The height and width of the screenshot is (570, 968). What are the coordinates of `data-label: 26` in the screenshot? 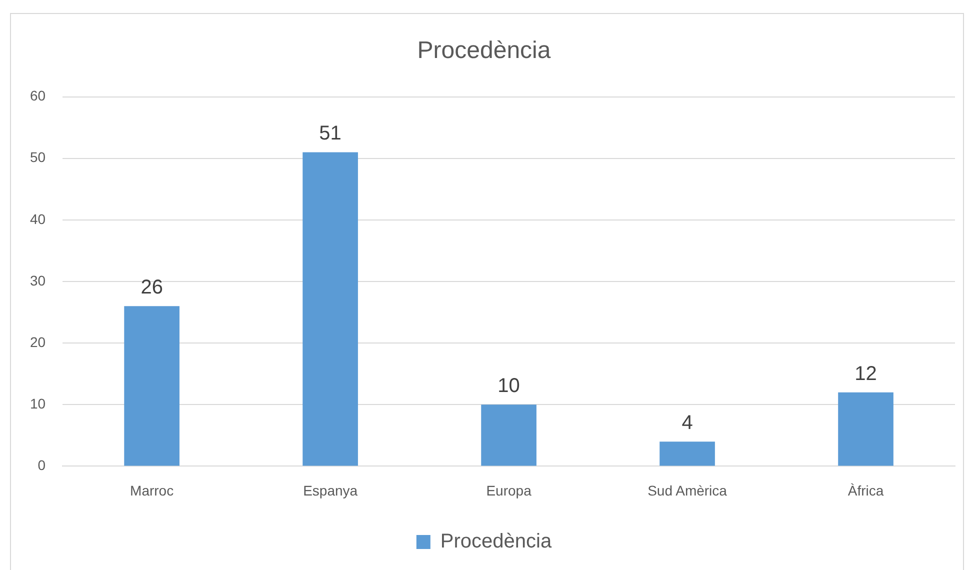 It's located at (151, 287).